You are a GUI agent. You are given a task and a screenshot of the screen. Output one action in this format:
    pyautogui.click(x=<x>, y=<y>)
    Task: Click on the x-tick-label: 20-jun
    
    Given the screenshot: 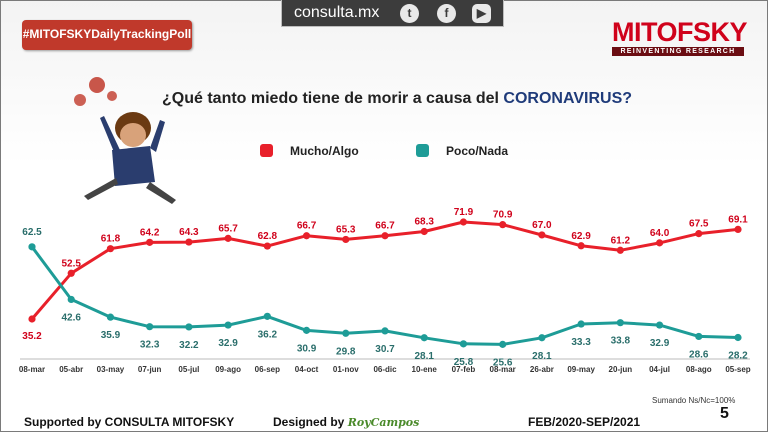 What is the action you would take?
    pyautogui.click(x=621, y=369)
    